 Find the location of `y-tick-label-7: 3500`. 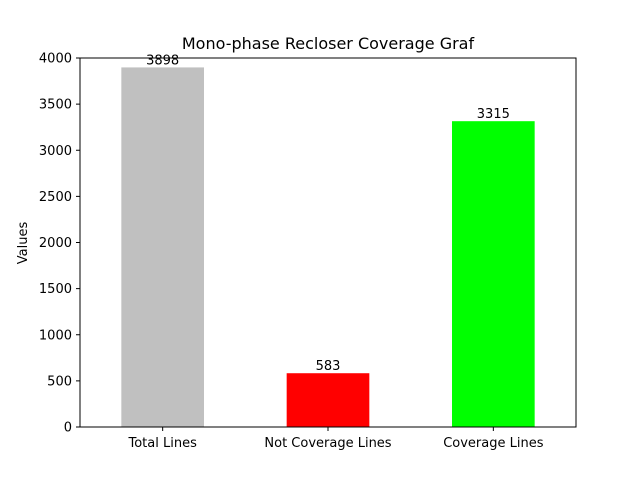

y-tick-label-7: 3500 is located at coordinates (55, 105).